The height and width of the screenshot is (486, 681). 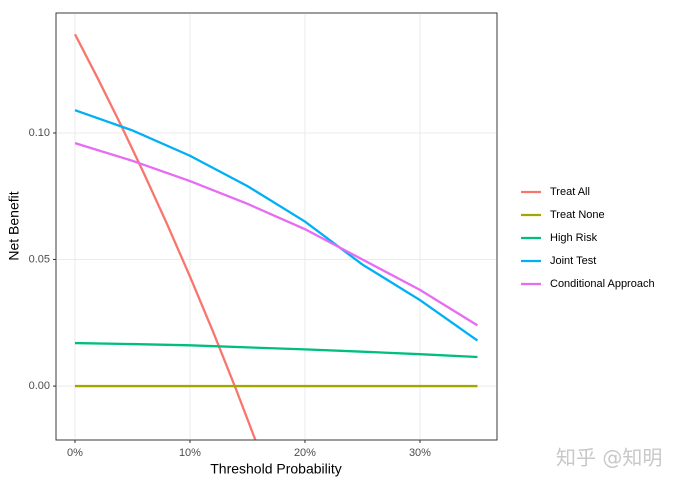 What do you see at coordinates (39, 259) in the screenshot?
I see `y-tick-label: 0.05` at bounding box center [39, 259].